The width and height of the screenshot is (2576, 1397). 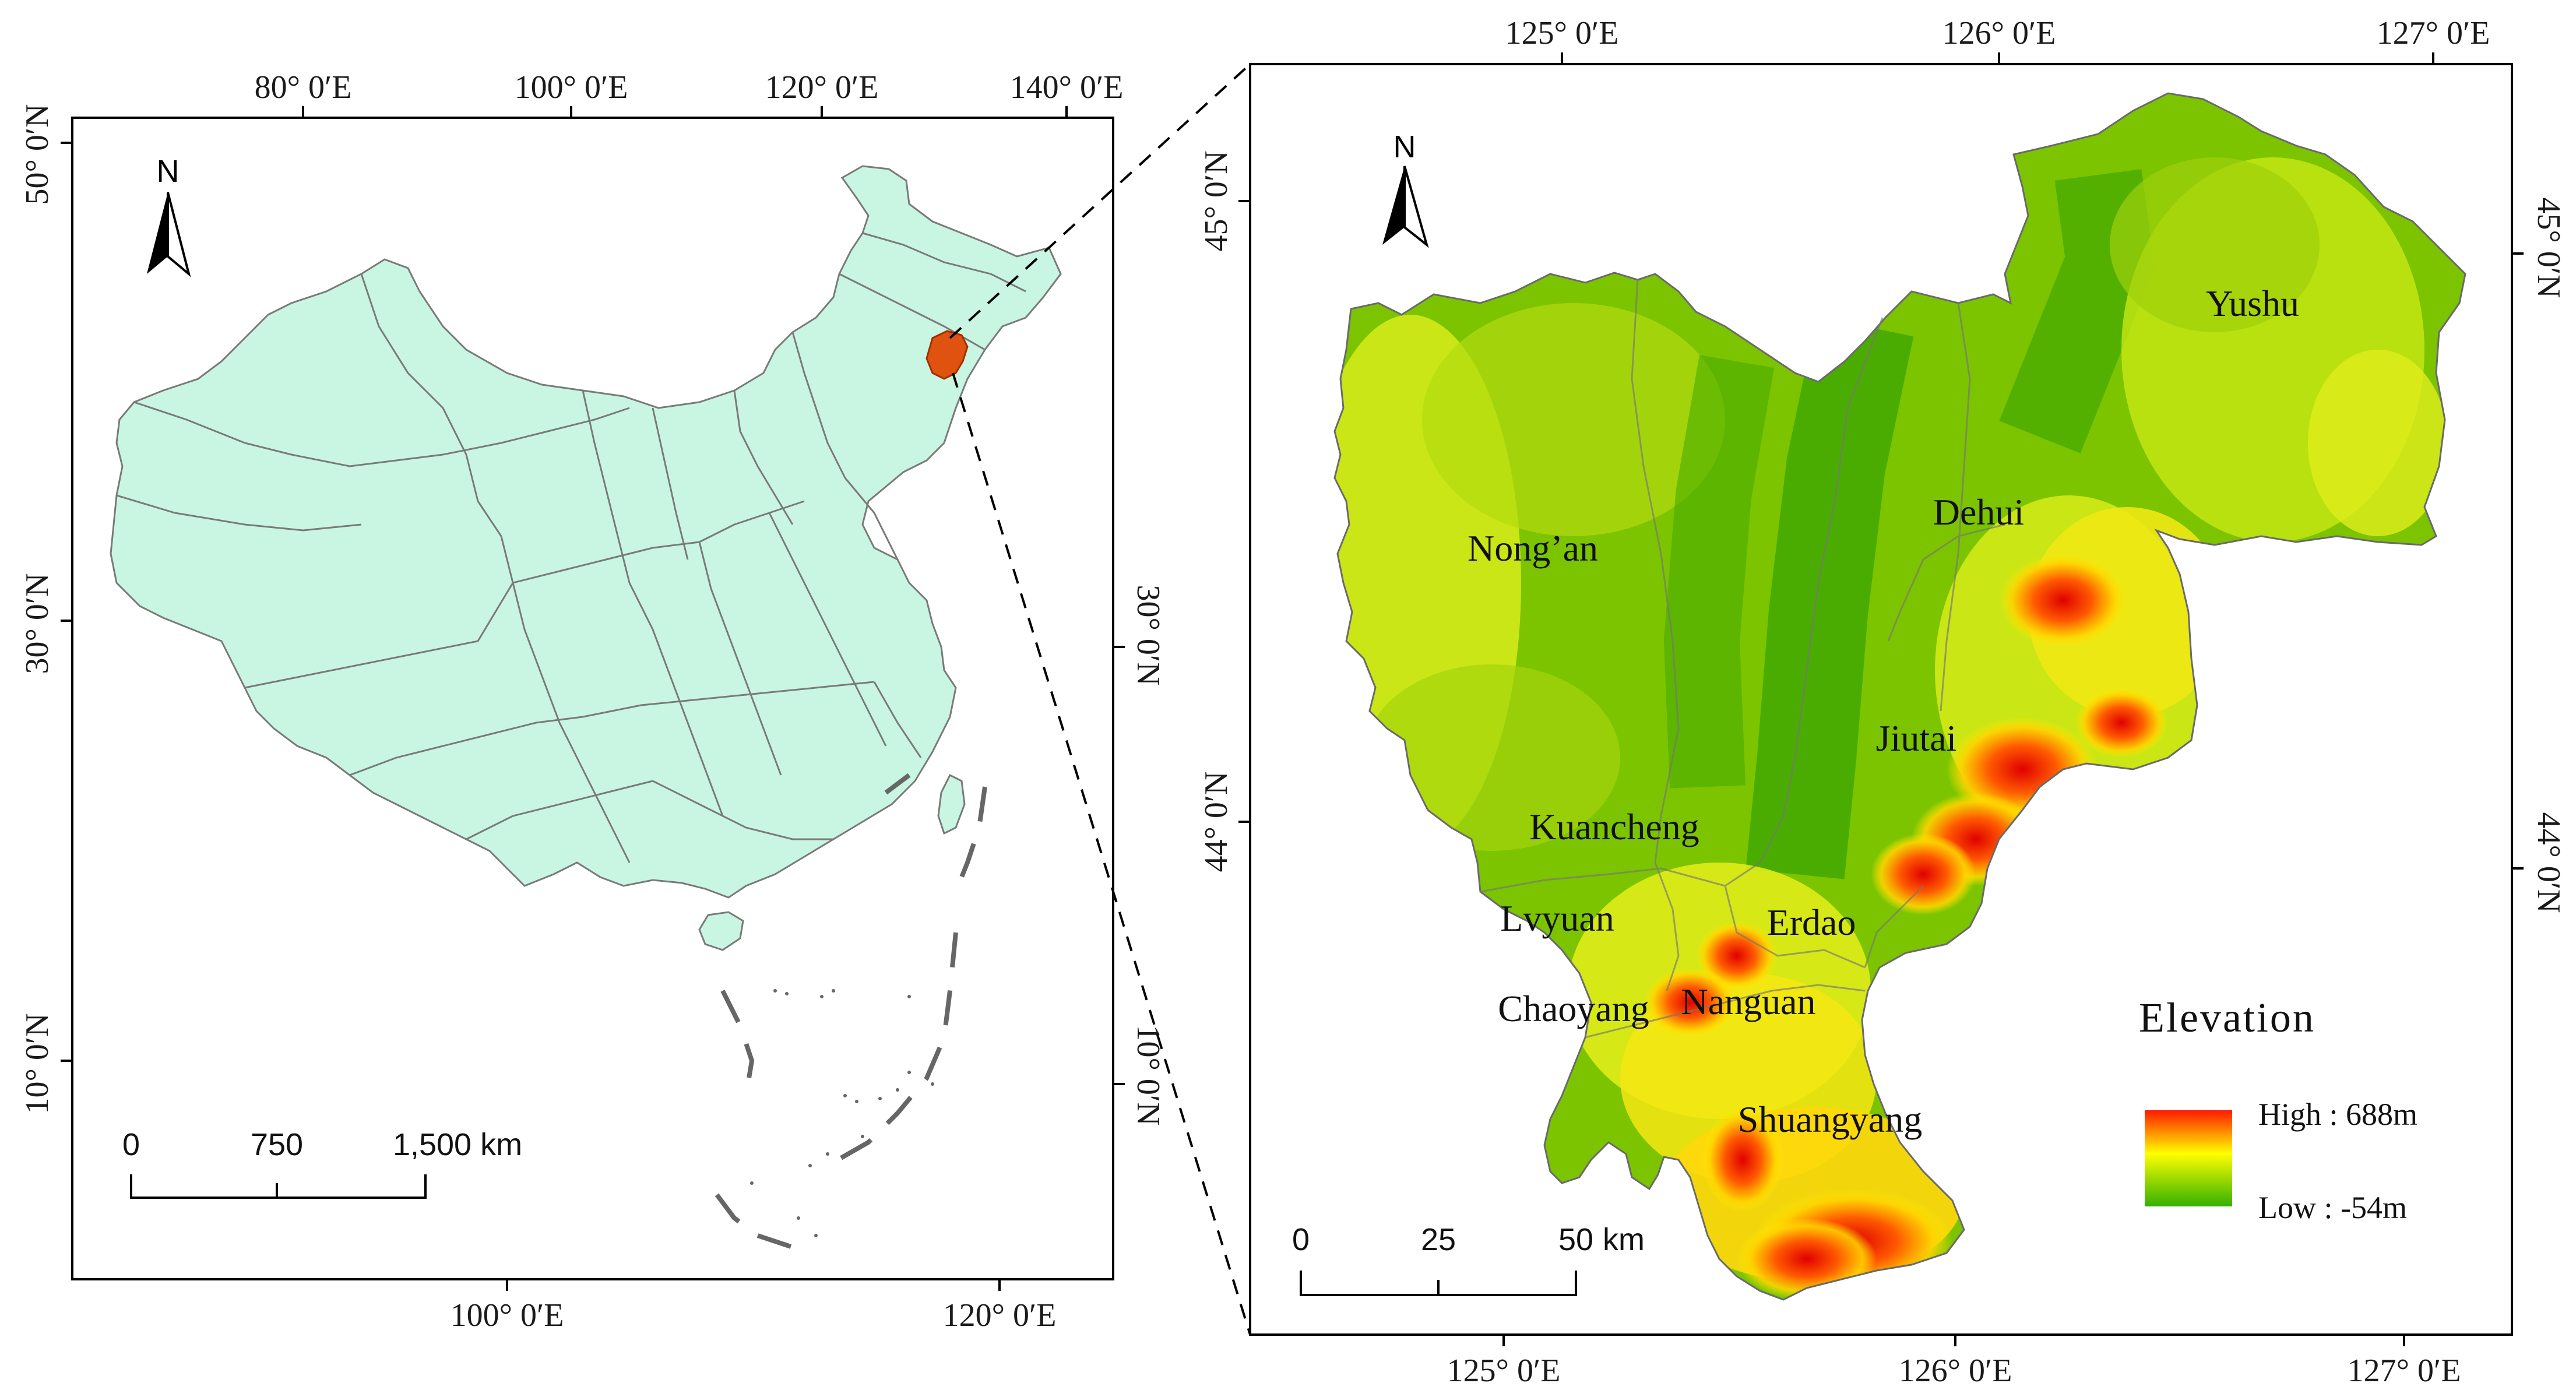 What do you see at coordinates (303, 87) in the screenshot?
I see `overview-top-lon-80: 80° 0′E` at bounding box center [303, 87].